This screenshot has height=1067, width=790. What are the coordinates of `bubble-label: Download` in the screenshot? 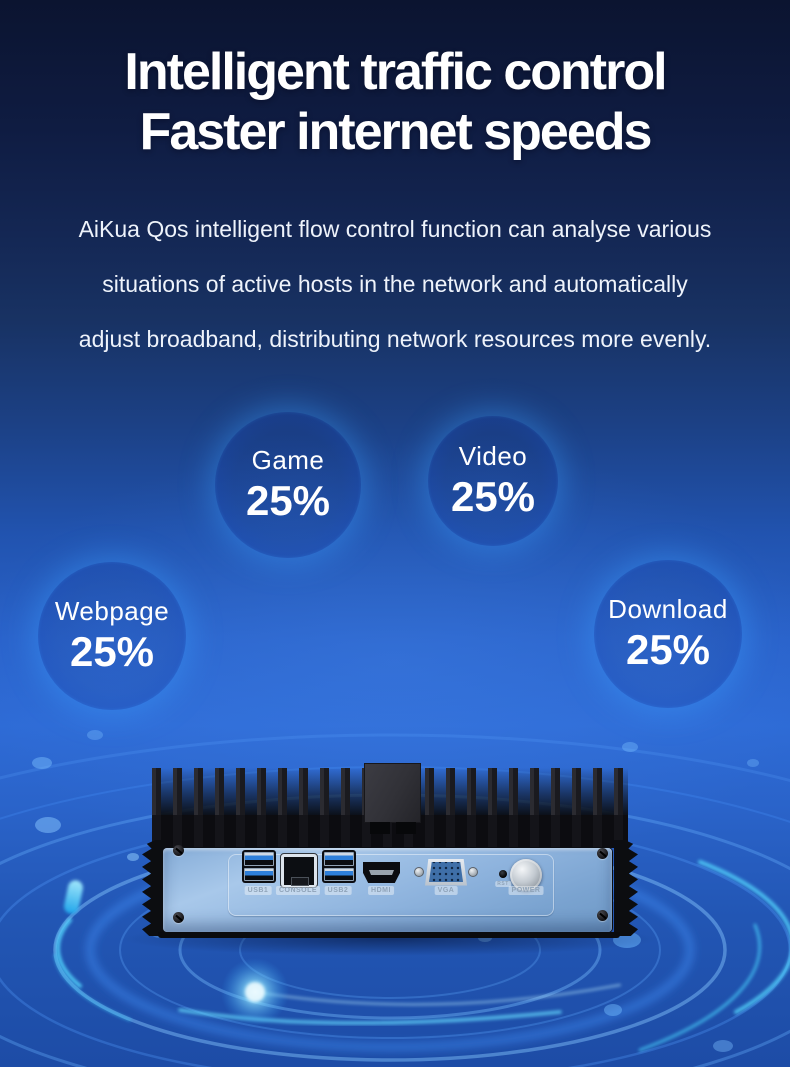 It's located at (668, 609).